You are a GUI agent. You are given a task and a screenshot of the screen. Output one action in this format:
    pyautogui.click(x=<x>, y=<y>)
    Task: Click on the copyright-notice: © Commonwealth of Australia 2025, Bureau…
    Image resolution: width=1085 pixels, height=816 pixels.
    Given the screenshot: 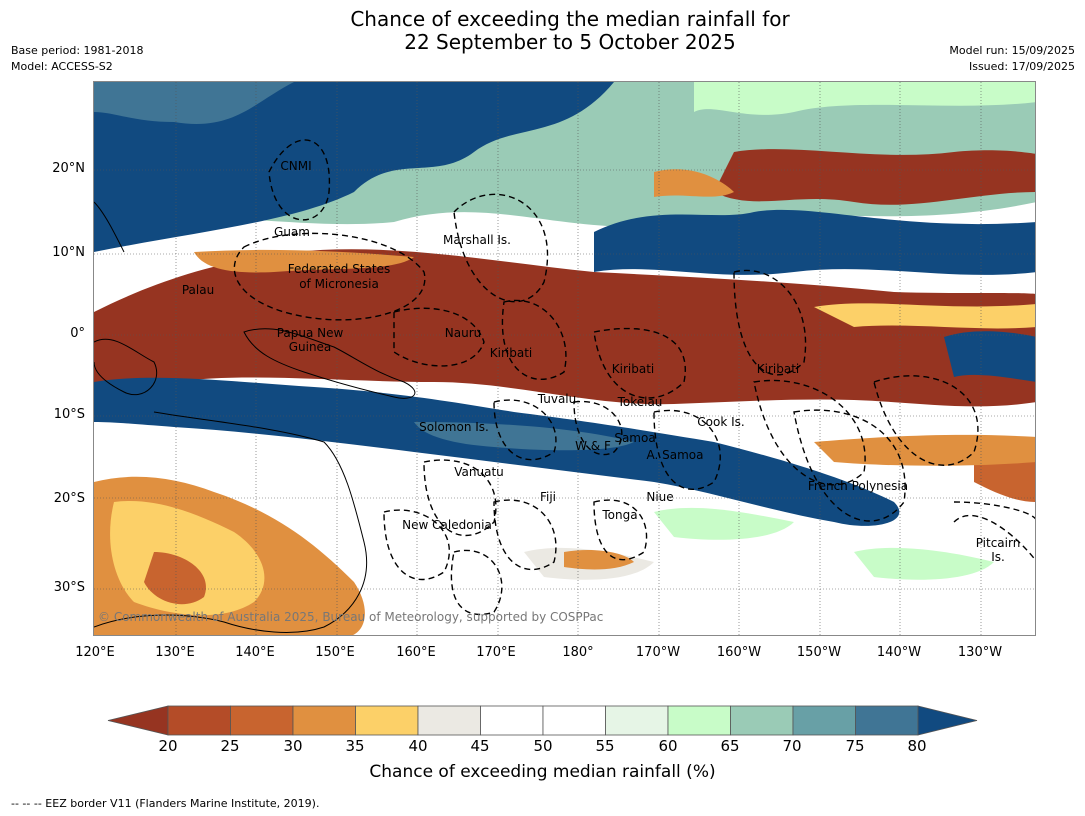 What is the action you would take?
    pyautogui.click(x=351, y=617)
    